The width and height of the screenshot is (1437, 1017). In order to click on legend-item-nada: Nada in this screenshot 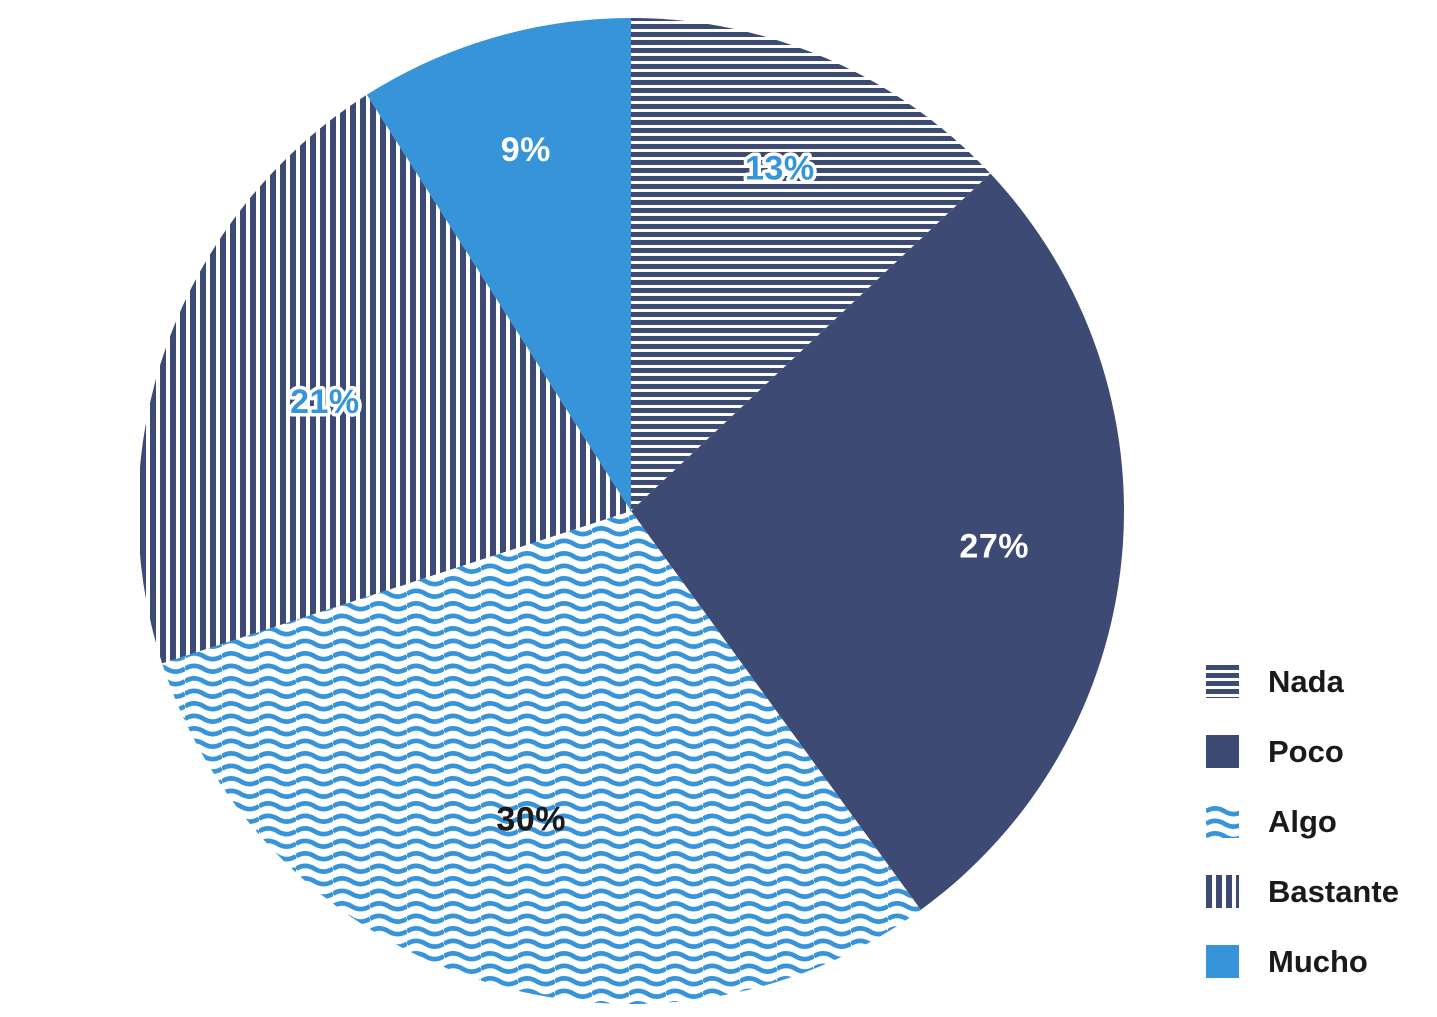, I will do `click(1302, 681)`.